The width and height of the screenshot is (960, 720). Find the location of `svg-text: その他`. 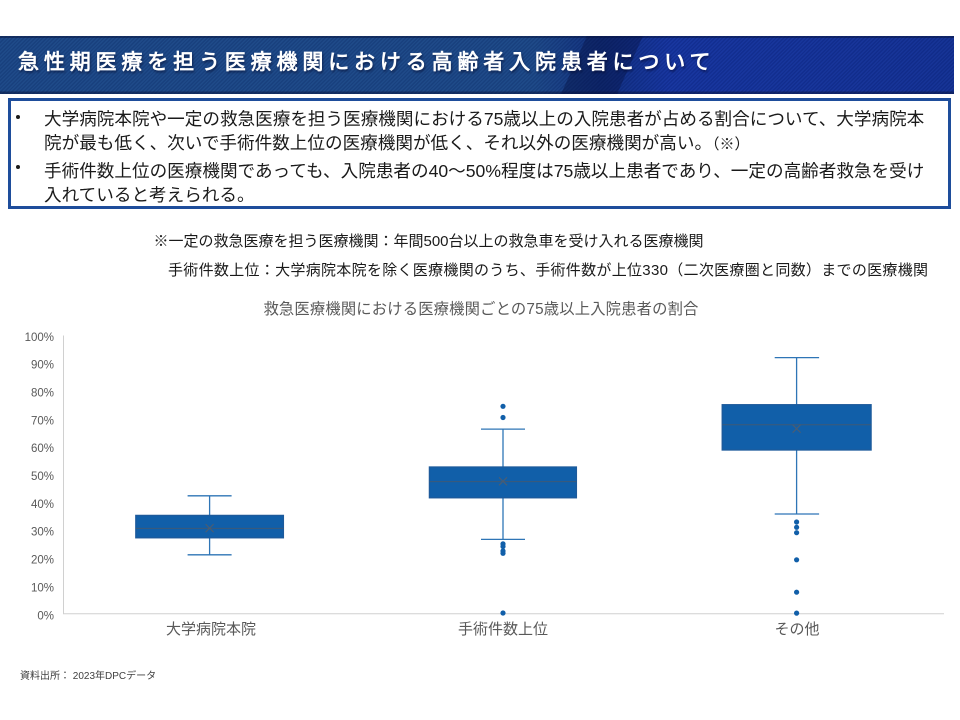

svg-text: その他 is located at coordinates (796, 629).